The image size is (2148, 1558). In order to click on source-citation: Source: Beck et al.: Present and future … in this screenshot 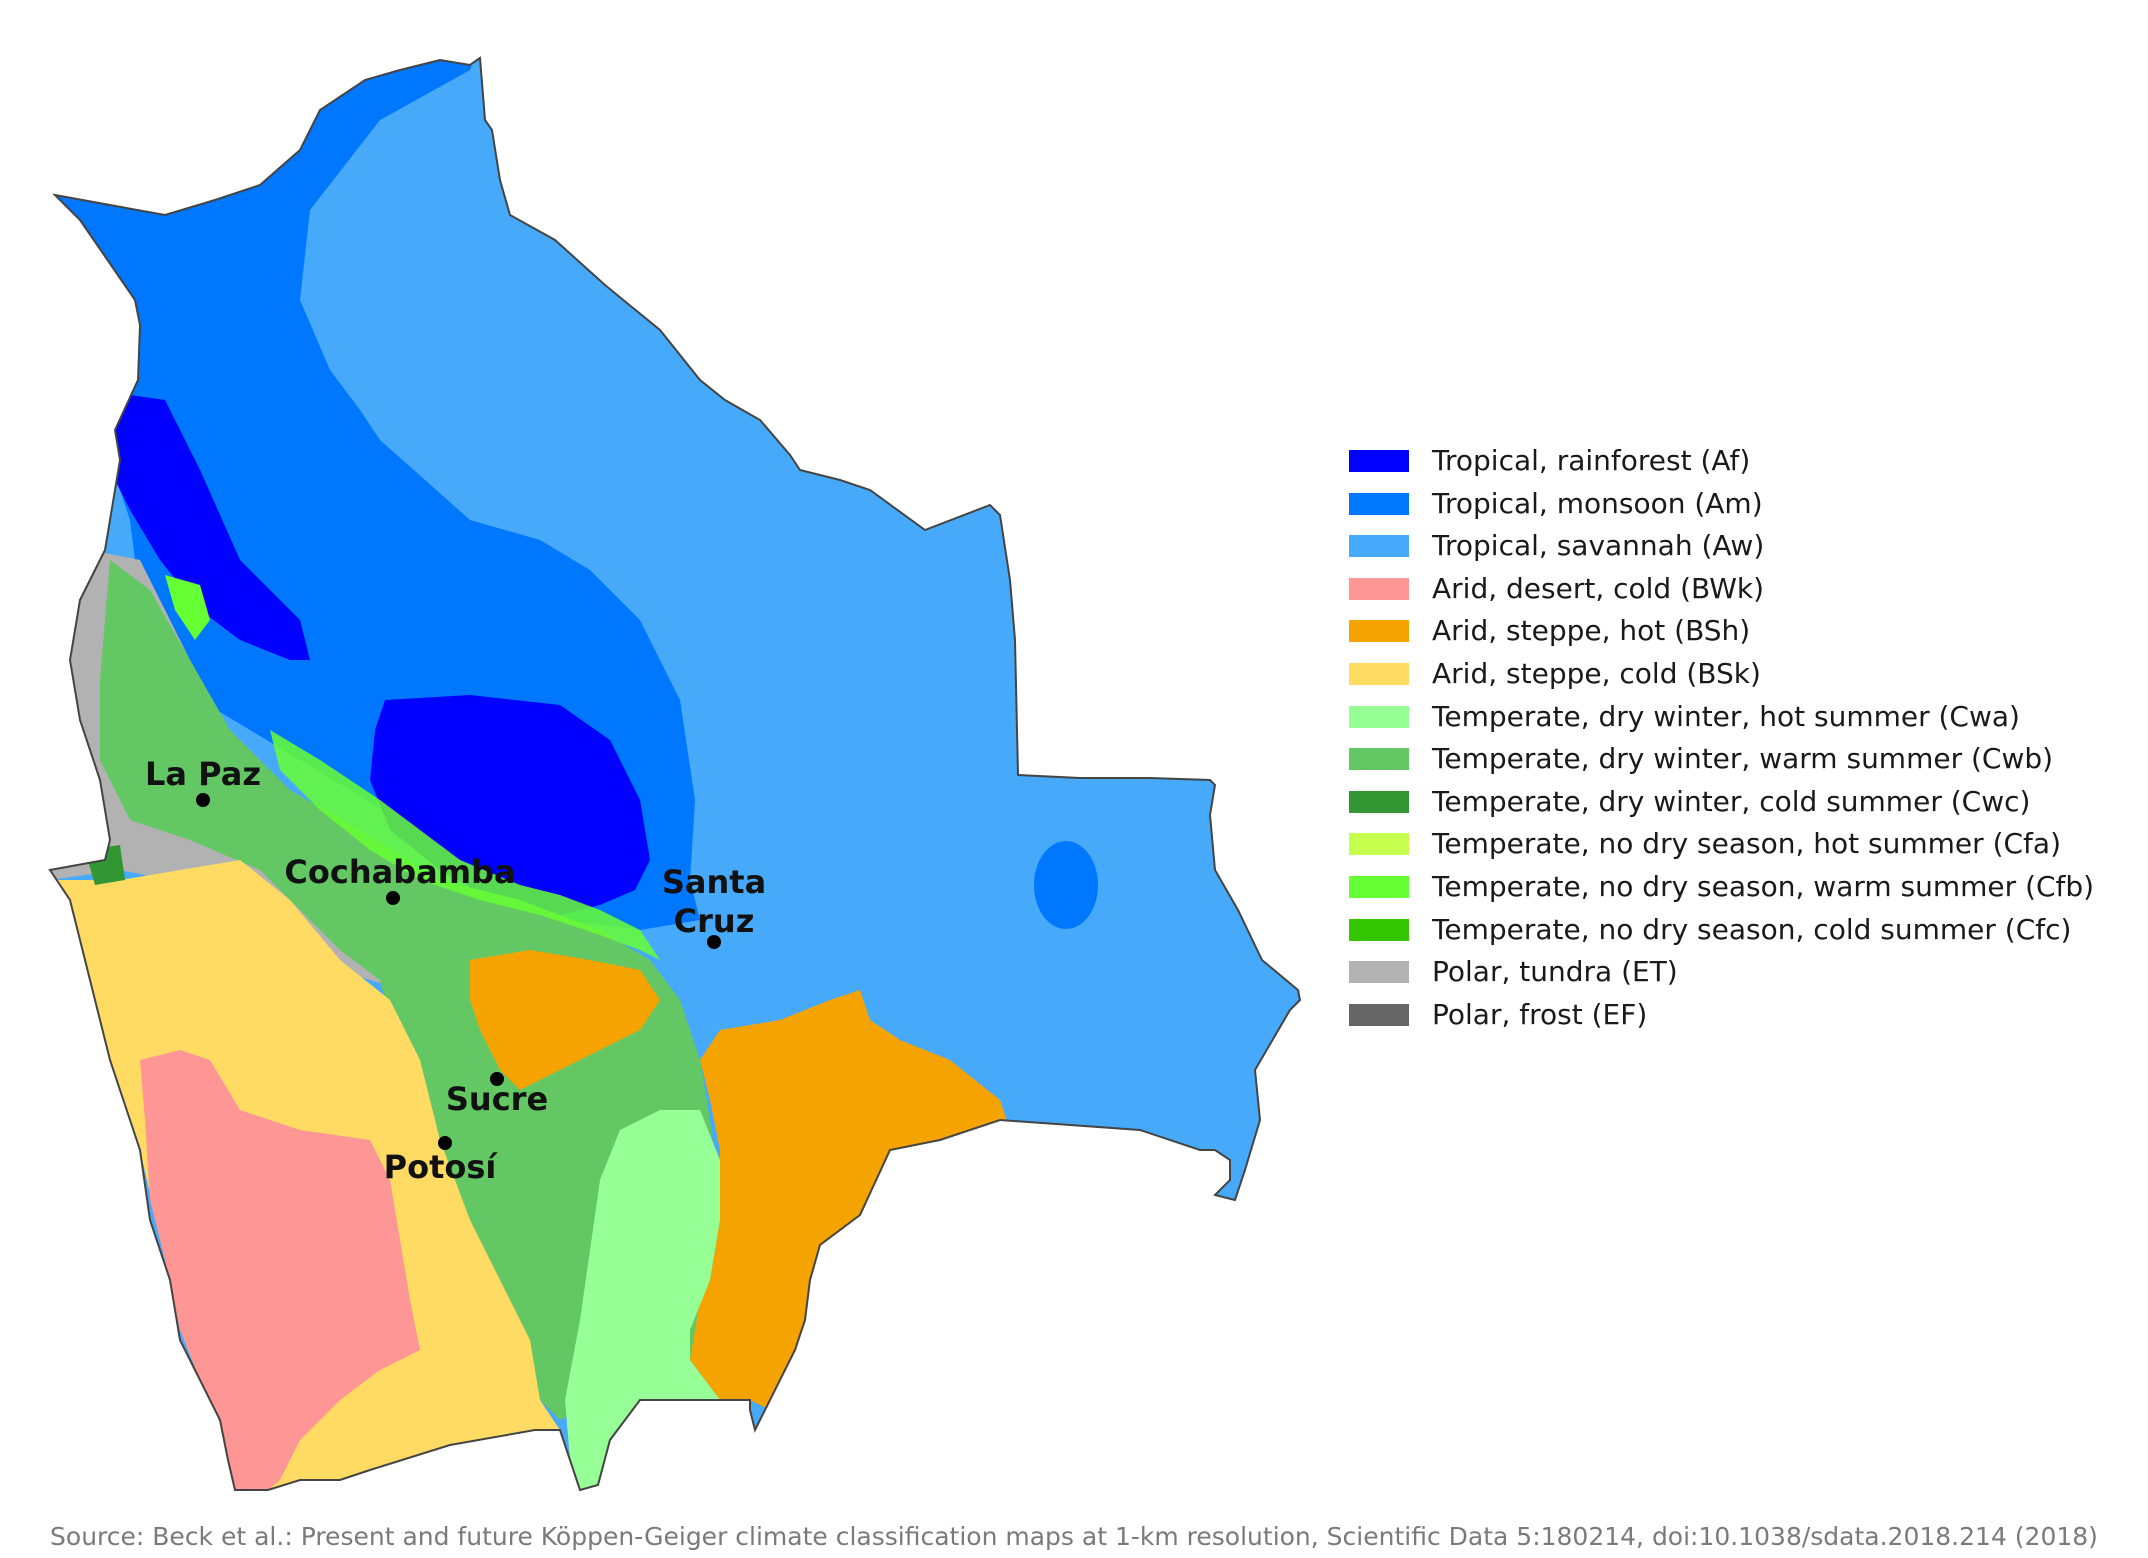, I will do `click(1074, 1536)`.